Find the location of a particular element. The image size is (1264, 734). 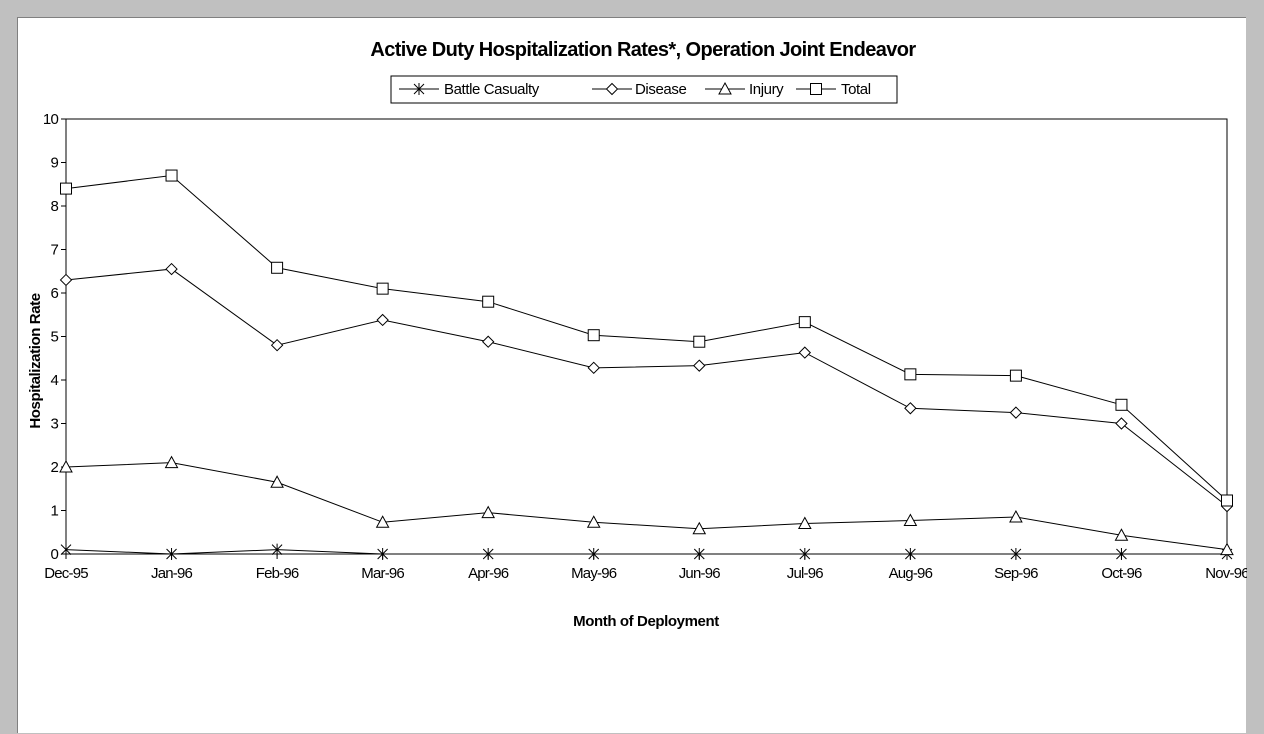

x-tick-label: Jan-96 is located at coordinates (172, 573).